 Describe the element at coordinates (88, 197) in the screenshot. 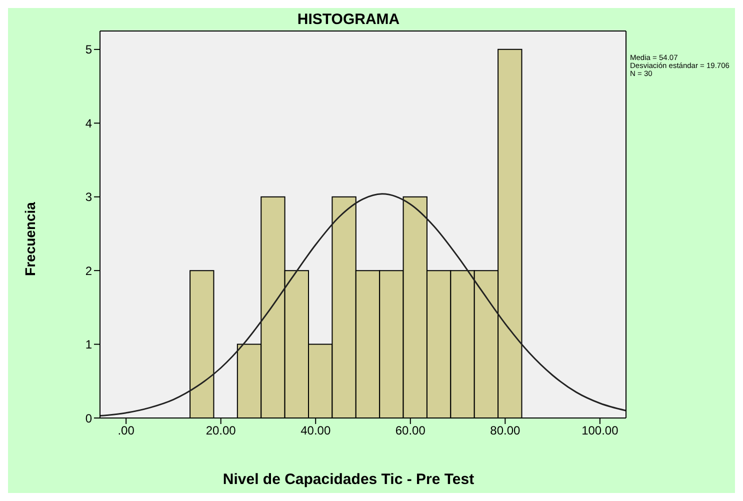

I see `y-tick-label: 3` at that location.